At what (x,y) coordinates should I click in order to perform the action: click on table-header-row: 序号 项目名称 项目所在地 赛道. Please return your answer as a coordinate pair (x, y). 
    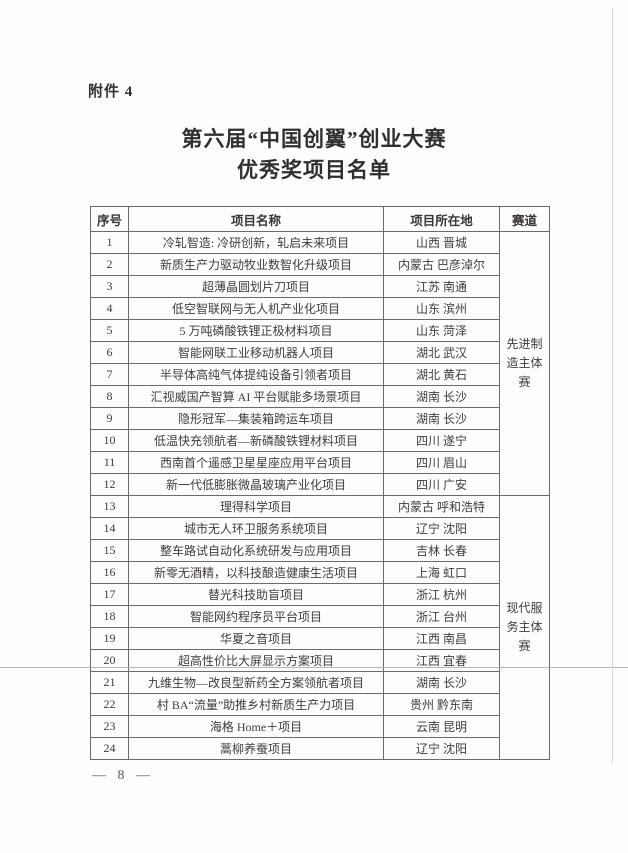
    Looking at the image, I should click on (320, 219).